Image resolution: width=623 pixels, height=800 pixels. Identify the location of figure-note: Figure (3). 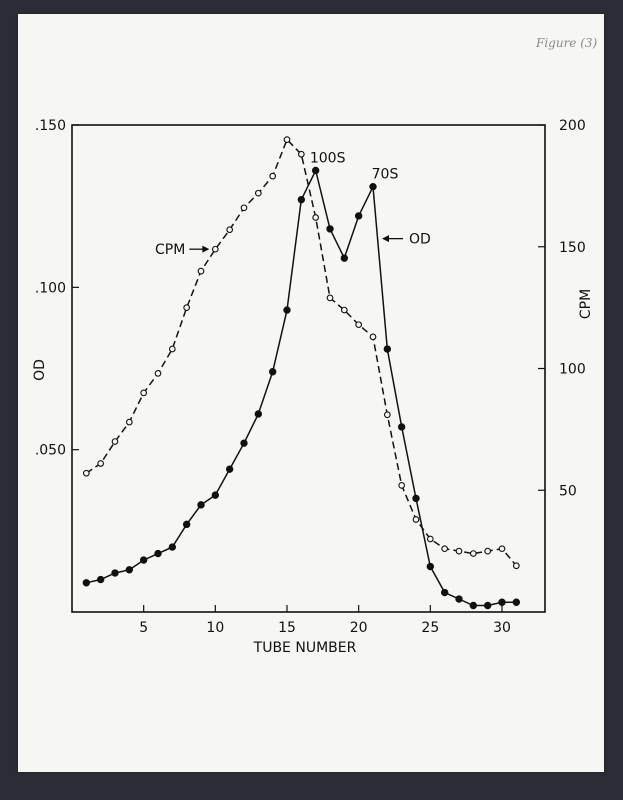
(567, 43).